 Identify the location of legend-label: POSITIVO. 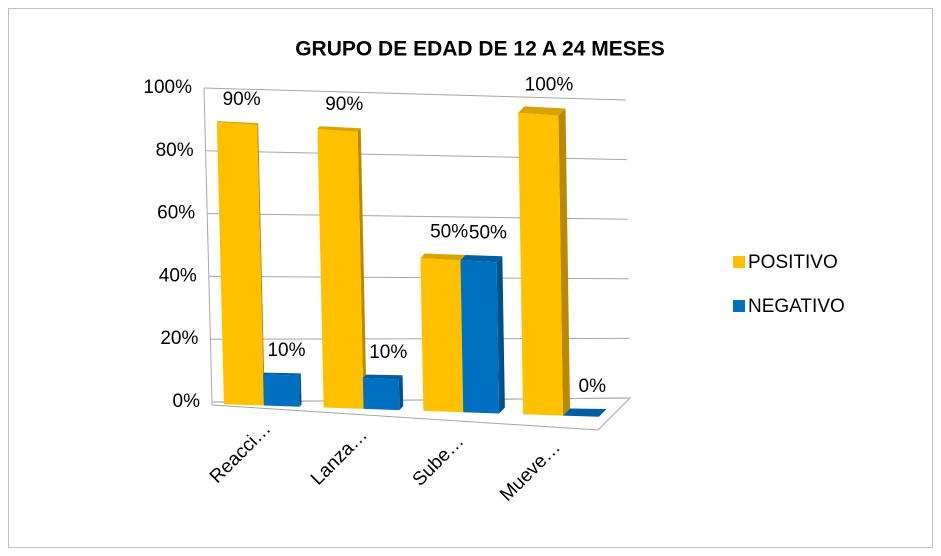
(793, 262).